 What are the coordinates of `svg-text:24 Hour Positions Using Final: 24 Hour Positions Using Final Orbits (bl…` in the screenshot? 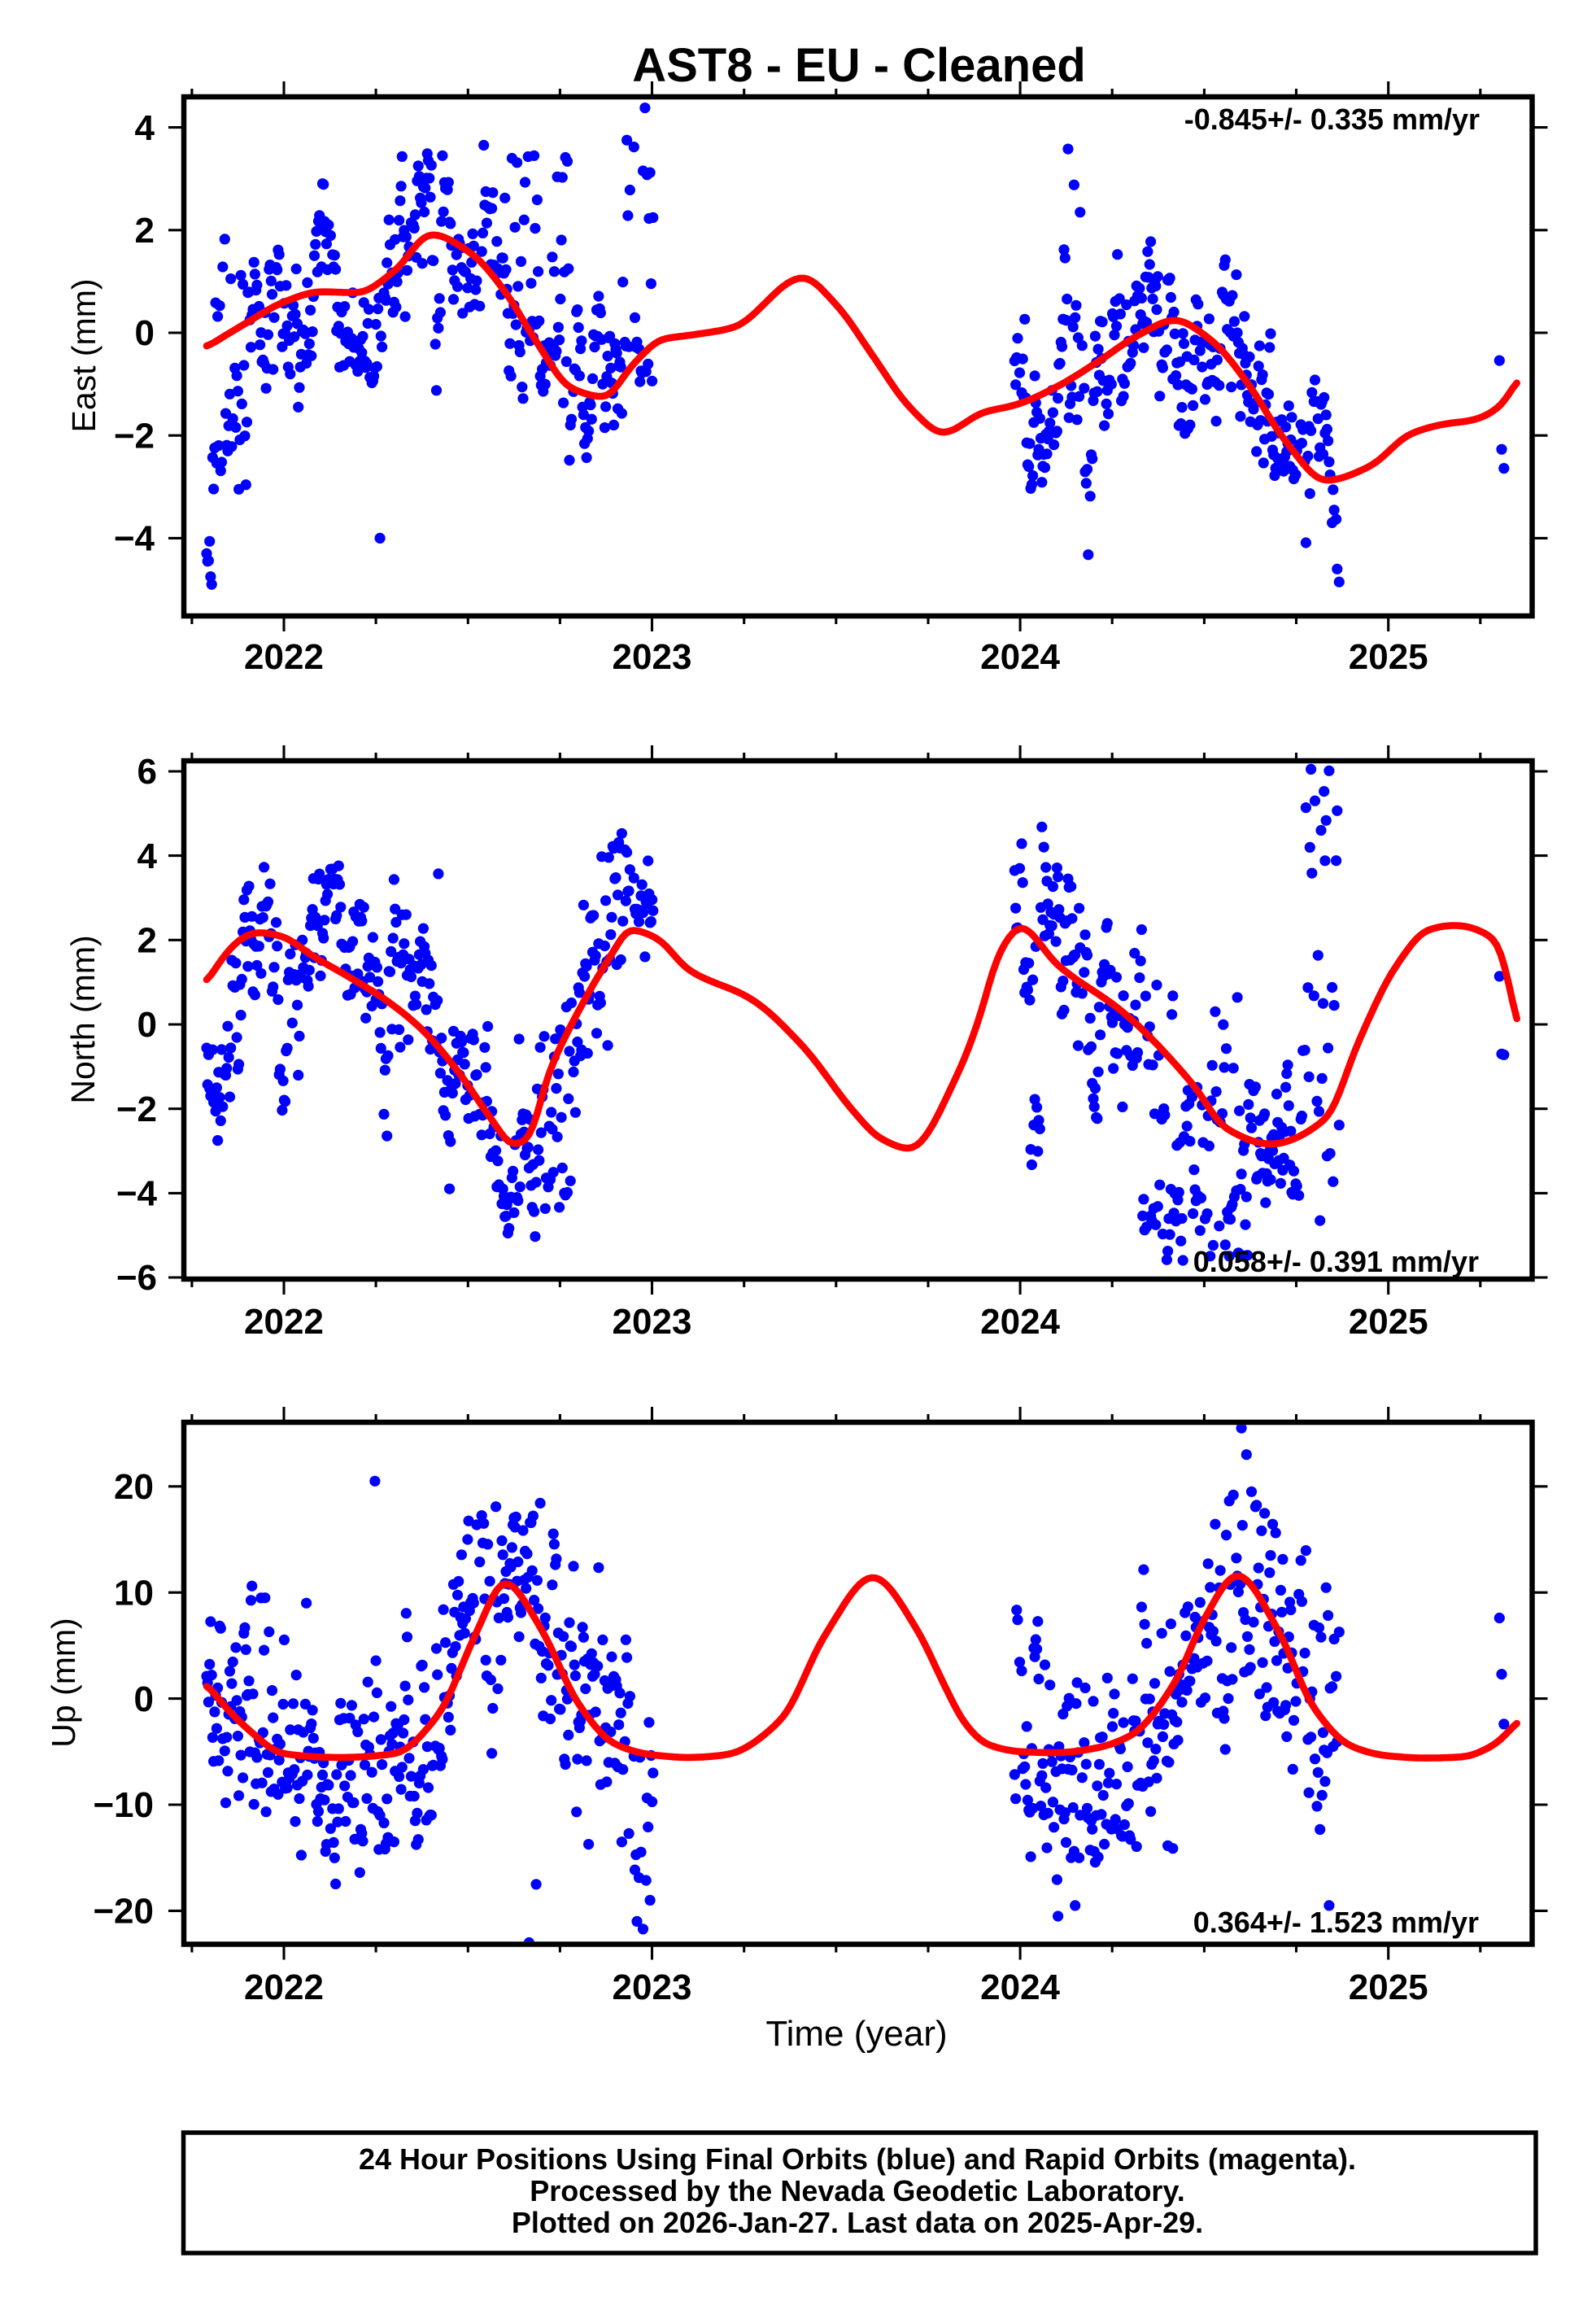 It's located at (857, 2159).